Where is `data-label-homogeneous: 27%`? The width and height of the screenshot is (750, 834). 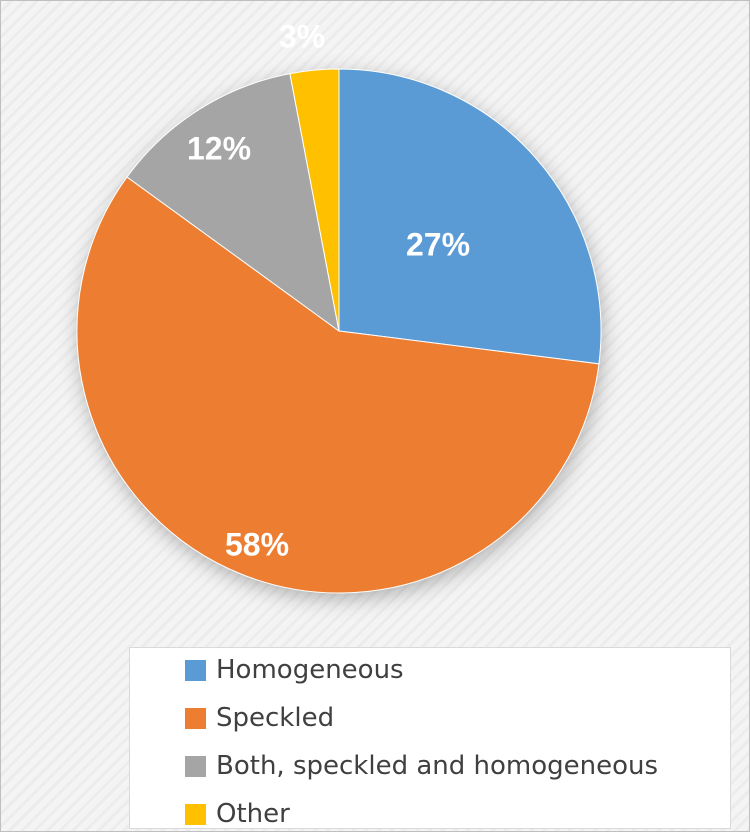 data-label-homogeneous: 27% is located at coordinates (438, 244).